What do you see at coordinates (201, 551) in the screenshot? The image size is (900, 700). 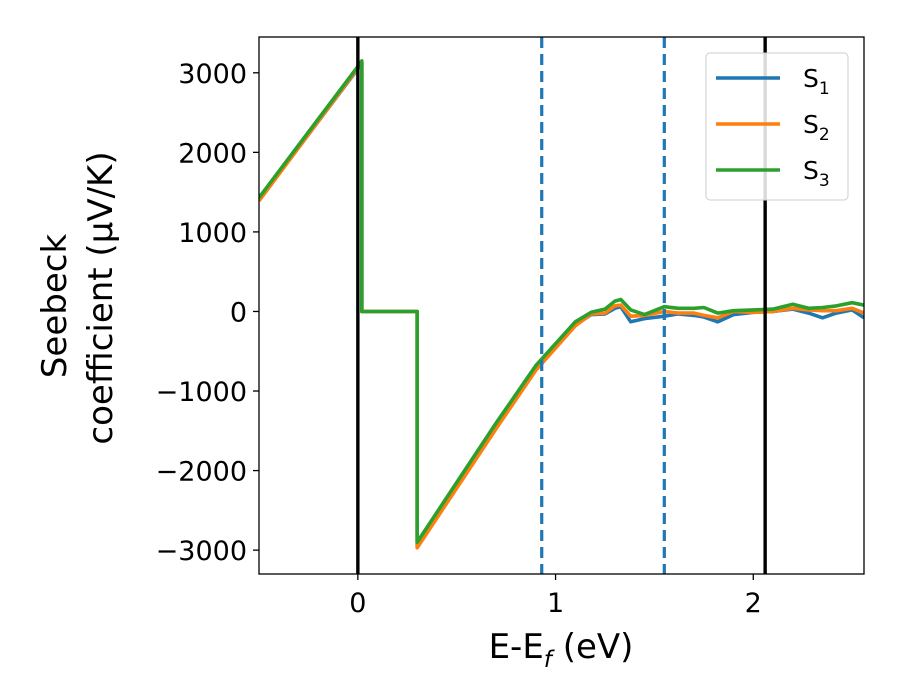 I see `y-tick-label-6: −3000` at bounding box center [201, 551].